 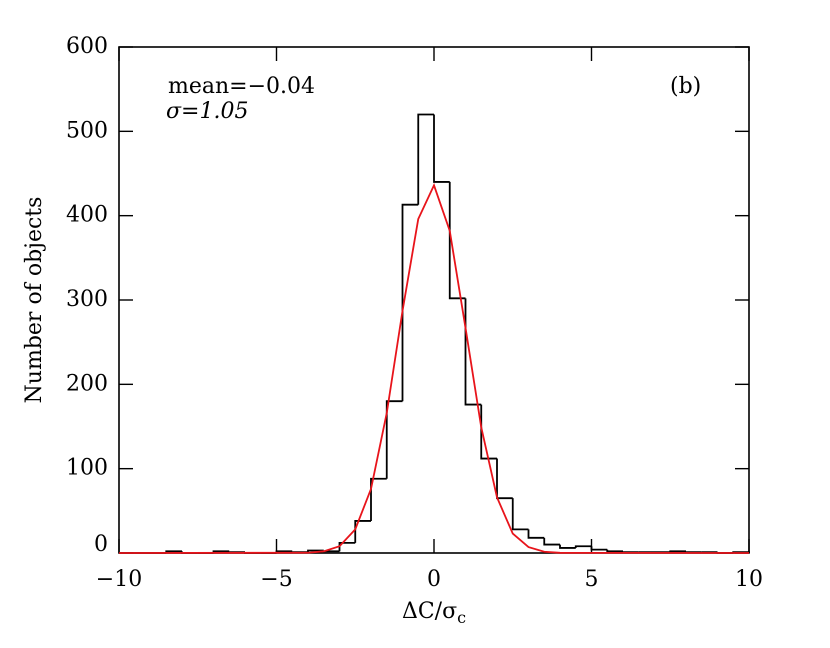 What do you see at coordinates (592, 579) in the screenshot?
I see `x-tick-label: 5` at bounding box center [592, 579].